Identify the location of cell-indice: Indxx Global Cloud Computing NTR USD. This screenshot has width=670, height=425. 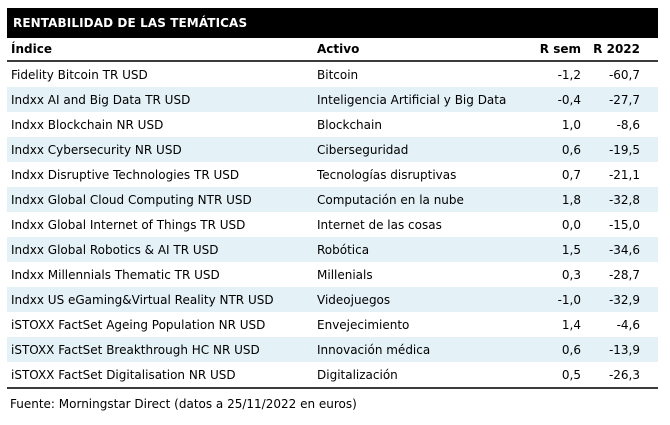
(131, 199).